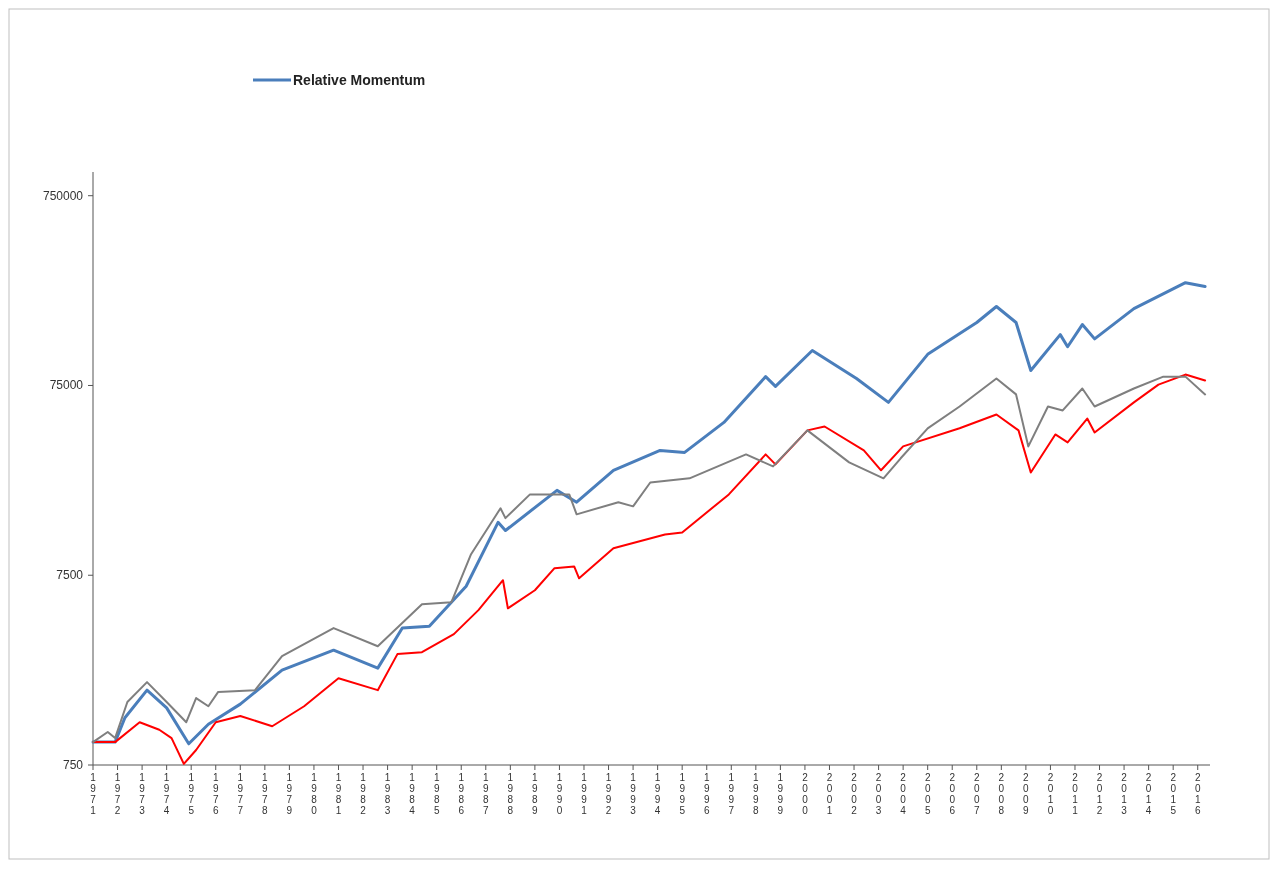 The image size is (1279, 869). I want to click on x-tick-label: 2 0 1 1, so click(1075, 794).